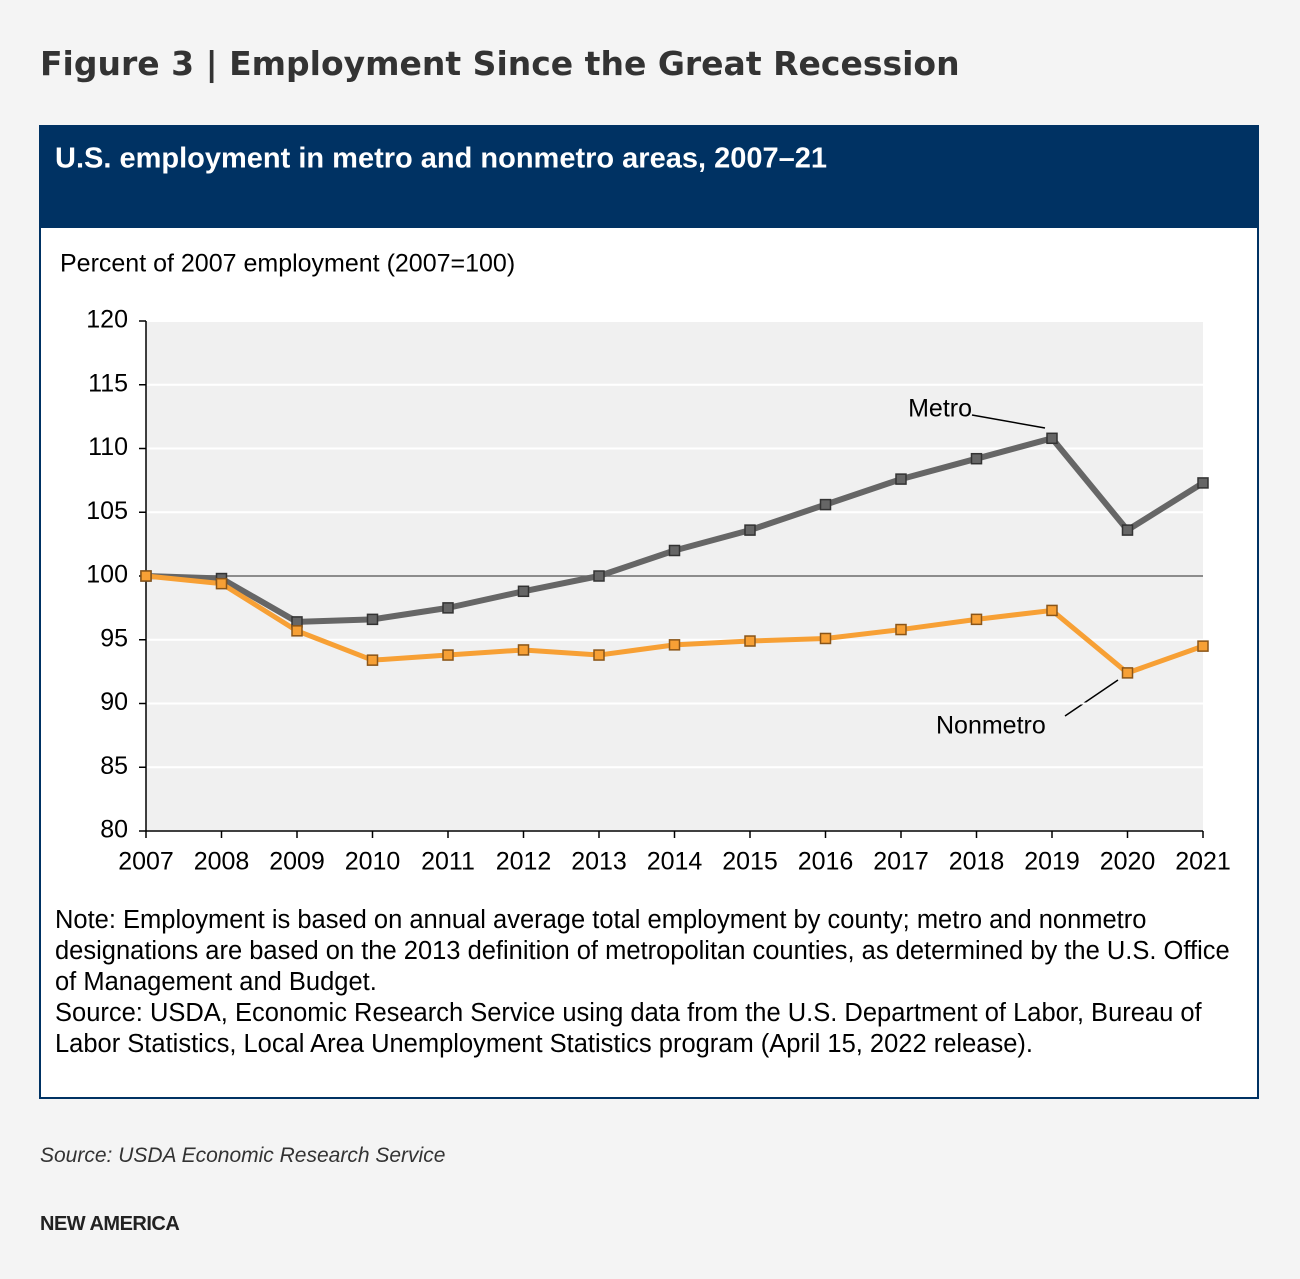  What do you see at coordinates (1128, 862) in the screenshot?
I see `x-tick-label: 2020` at bounding box center [1128, 862].